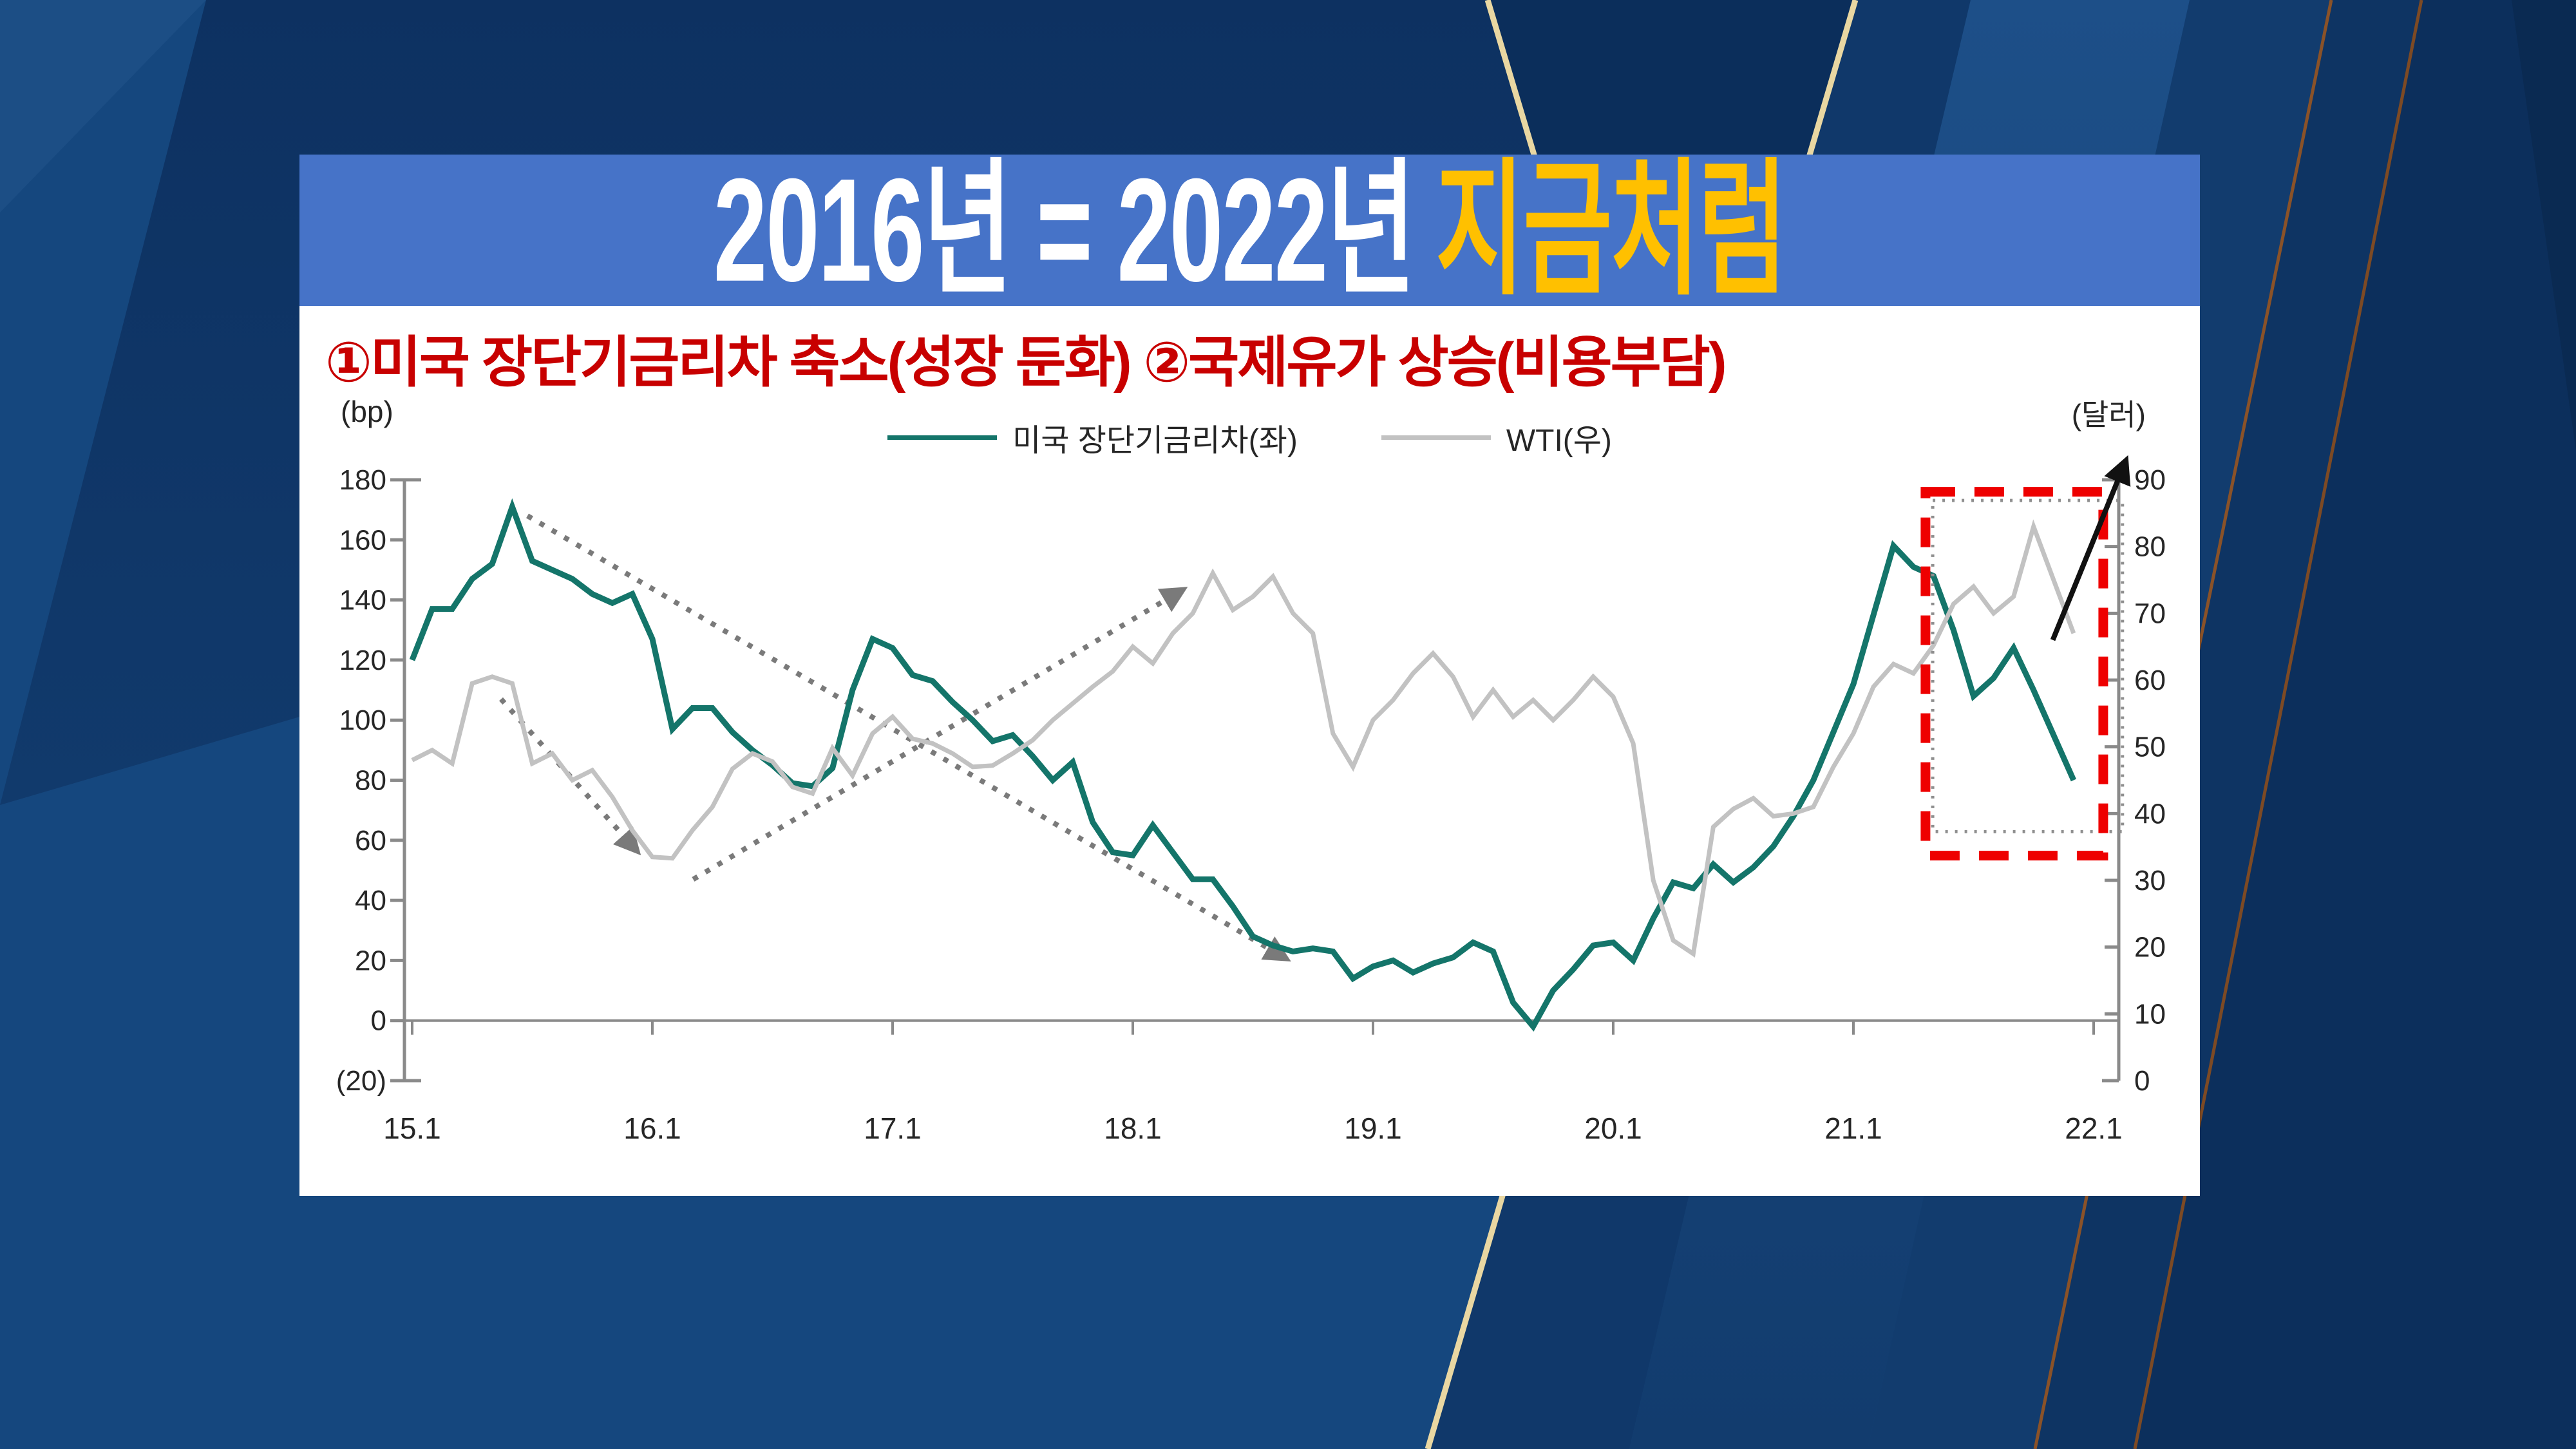  I want to click on subtitle: ①미국 장단기금리차 축소(성장 둔화) ②국제유가 상승(비용부담), so click(1026, 363).